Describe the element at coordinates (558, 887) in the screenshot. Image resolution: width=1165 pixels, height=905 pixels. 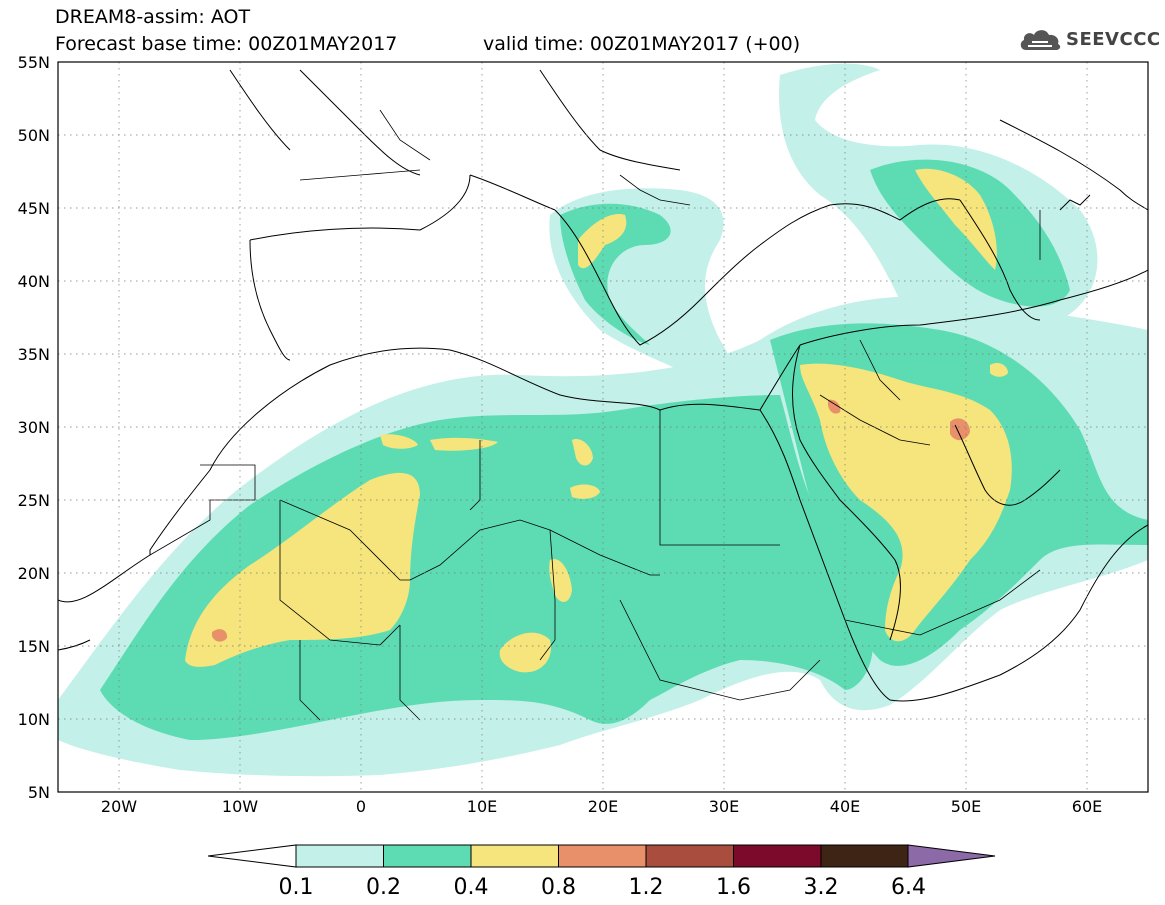
I see `colorbar-level-label: 0.8` at that location.